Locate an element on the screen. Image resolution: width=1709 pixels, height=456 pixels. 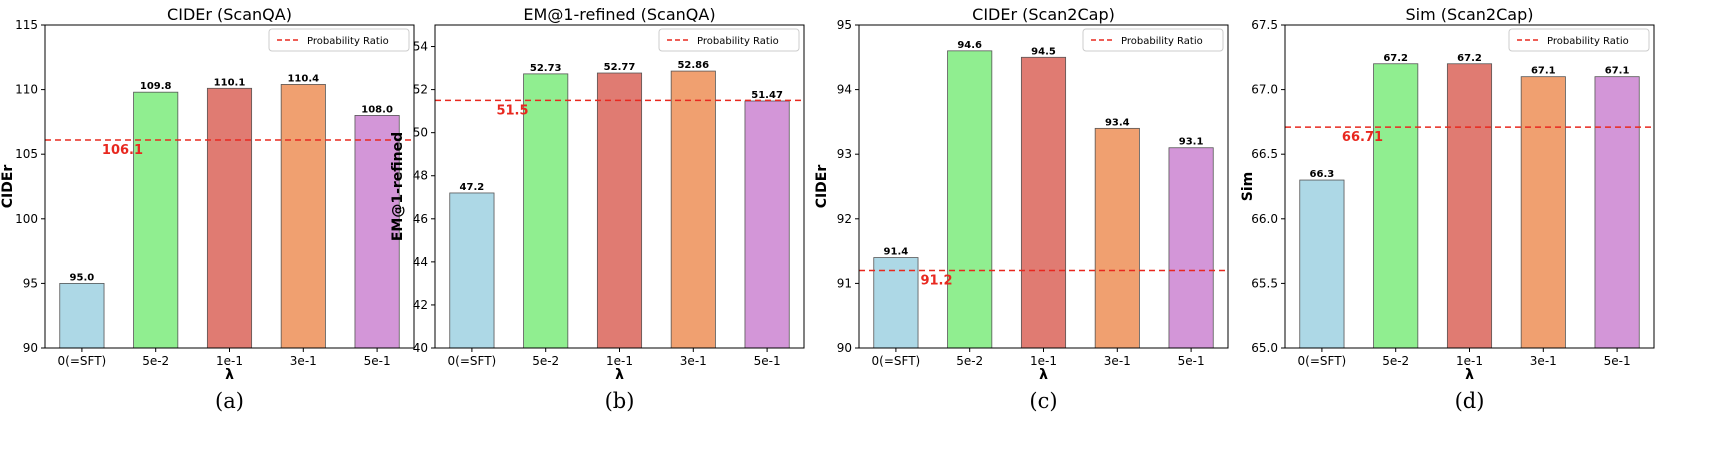
panel-caption: (b) is located at coordinates (620, 401).